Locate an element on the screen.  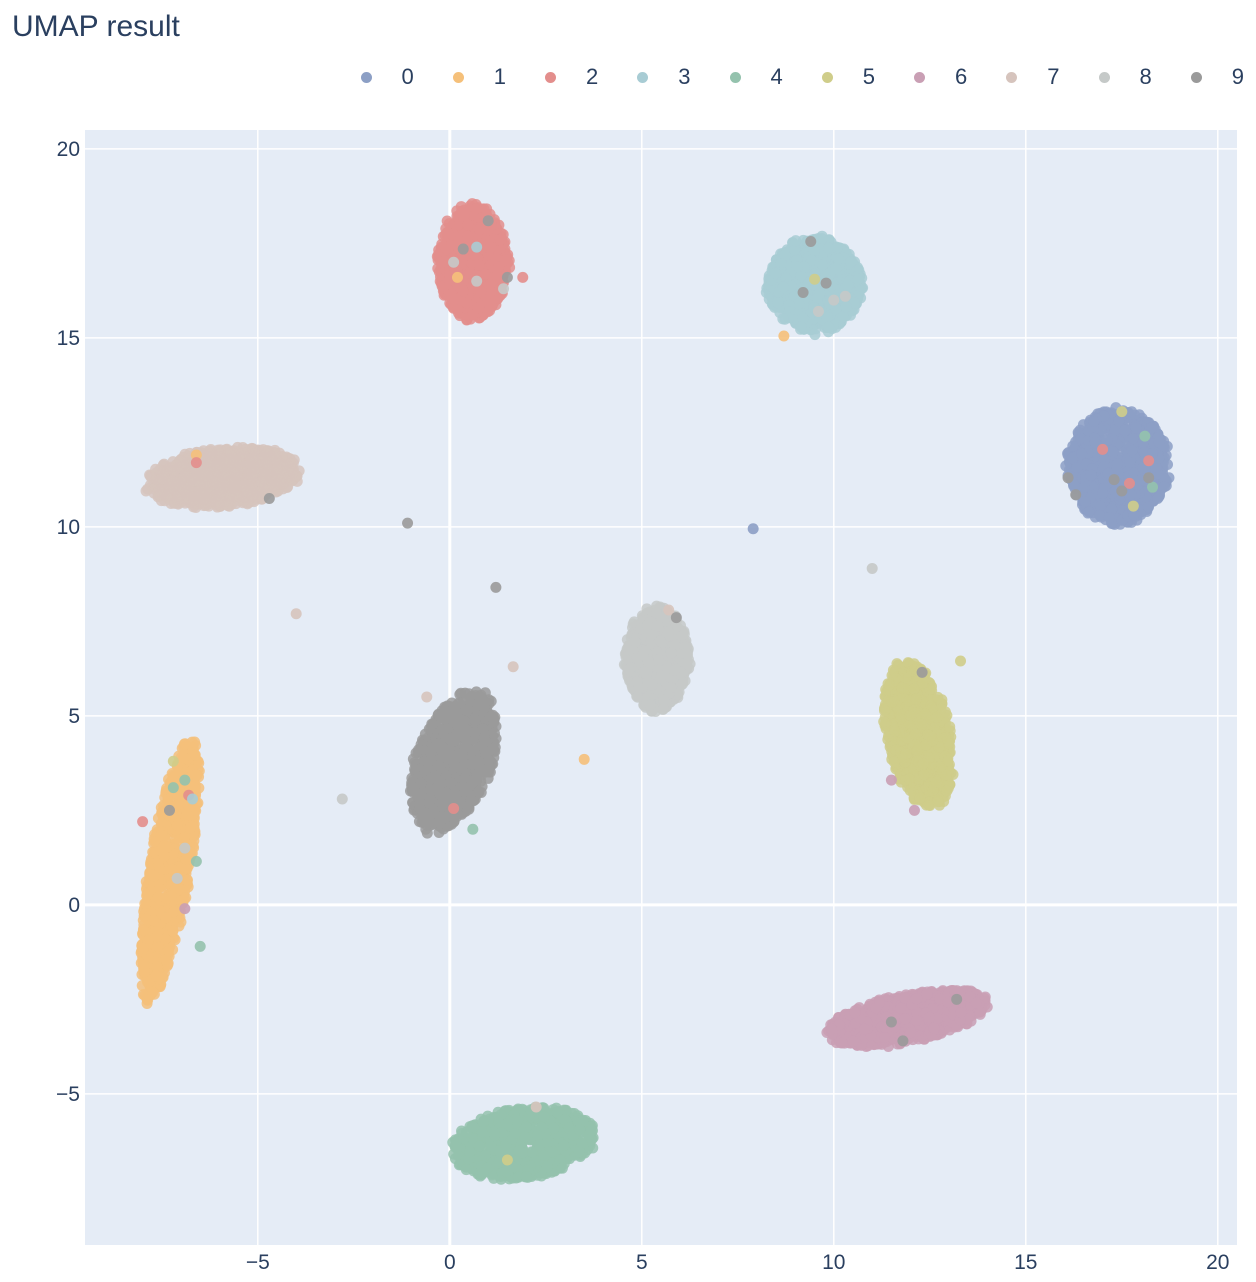
legend-item-6: 6 is located at coordinates (940, 77).